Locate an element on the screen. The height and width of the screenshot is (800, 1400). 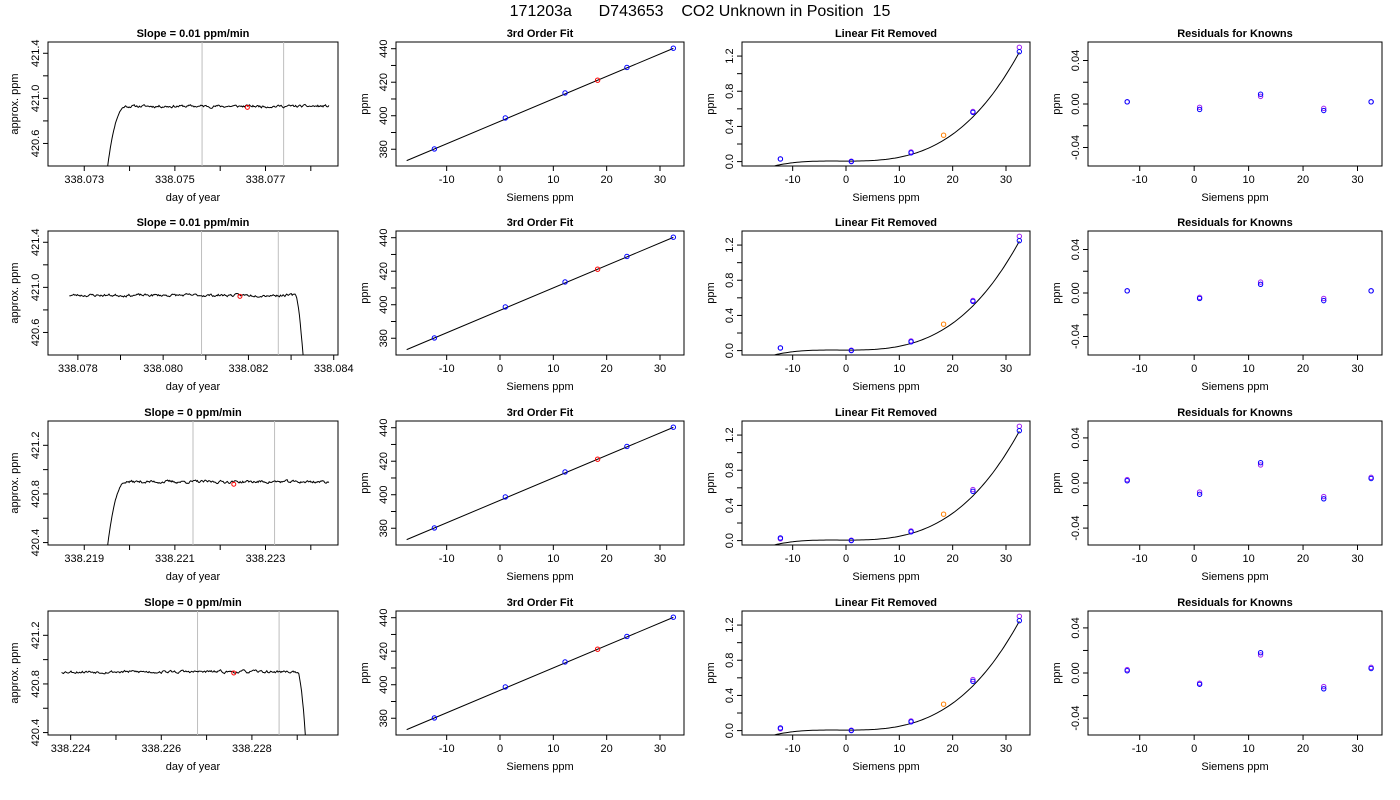
x-tick-label: 338.219 is located at coordinates (84, 559).